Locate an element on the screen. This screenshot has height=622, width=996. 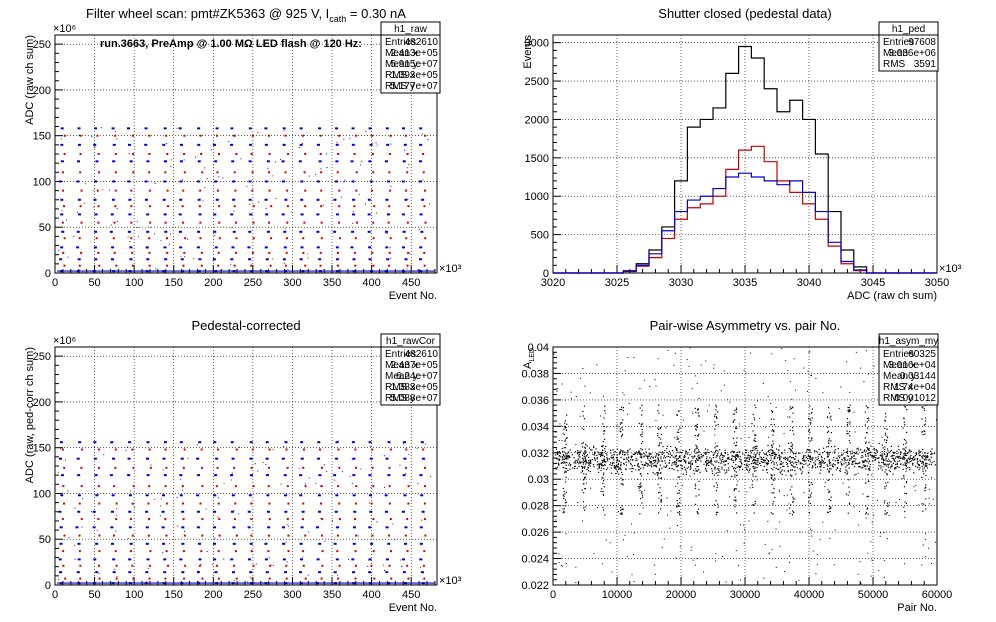
stats-value: 5.088e+07 is located at coordinates (414, 398).